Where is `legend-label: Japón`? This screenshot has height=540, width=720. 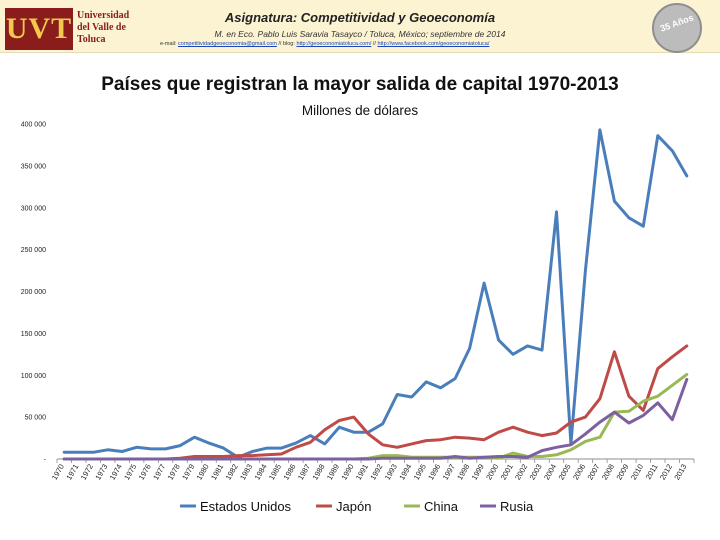 legend-label: Japón is located at coordinates (353, 506).